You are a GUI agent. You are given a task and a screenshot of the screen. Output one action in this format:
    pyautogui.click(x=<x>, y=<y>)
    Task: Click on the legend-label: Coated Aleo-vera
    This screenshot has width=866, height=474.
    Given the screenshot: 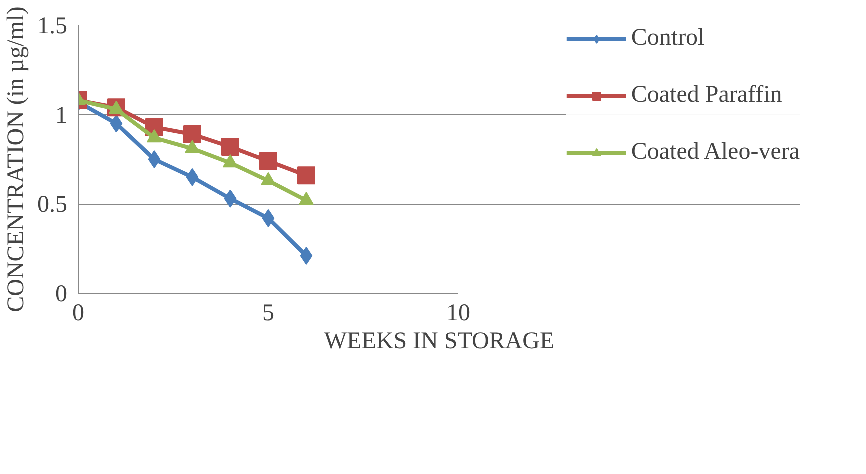 What is the action you would take?
    pyautogui.click(x=715, y=152)
    